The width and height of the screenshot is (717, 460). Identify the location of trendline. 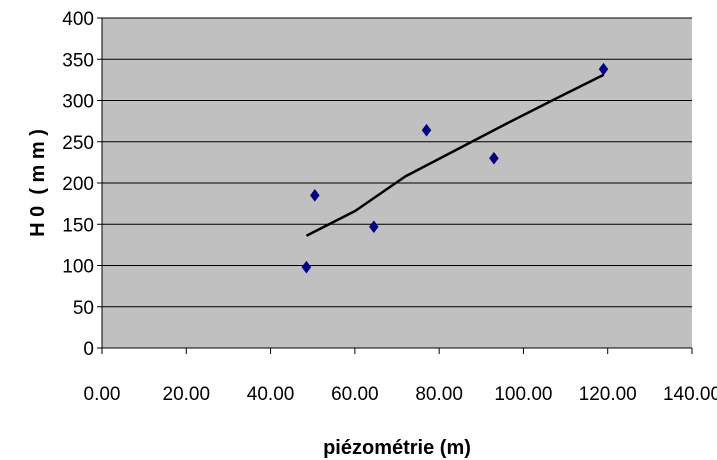
(455, 155).